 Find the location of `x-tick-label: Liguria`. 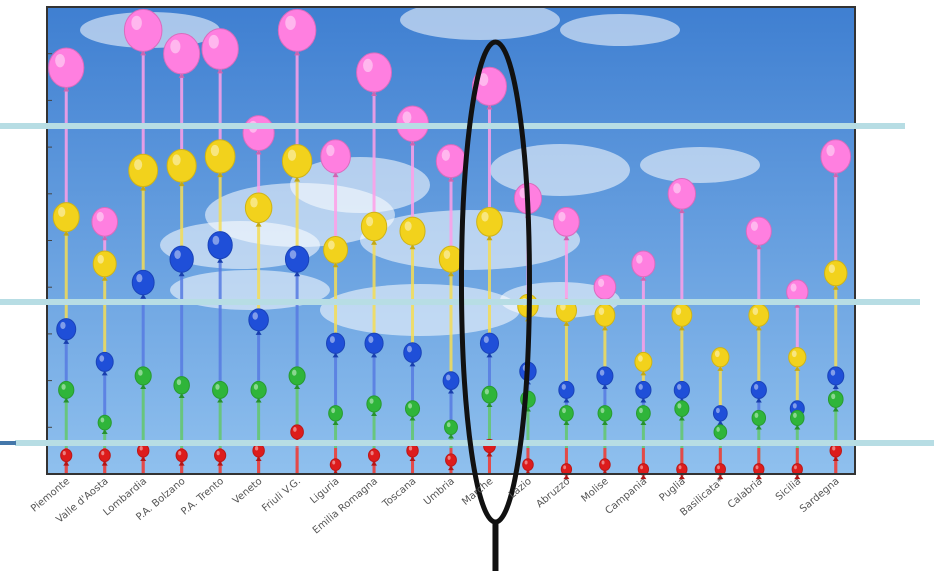

x-tick-label: Liguria is located at coordinates (324, 491).